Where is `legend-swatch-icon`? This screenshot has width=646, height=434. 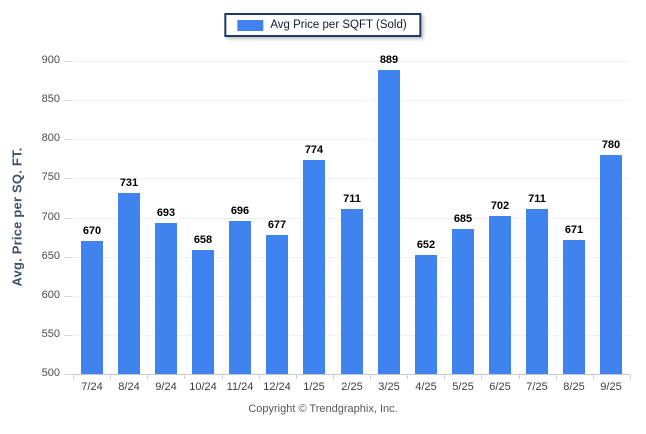 legend-swatch-icon is located at coordinates (250, 25).